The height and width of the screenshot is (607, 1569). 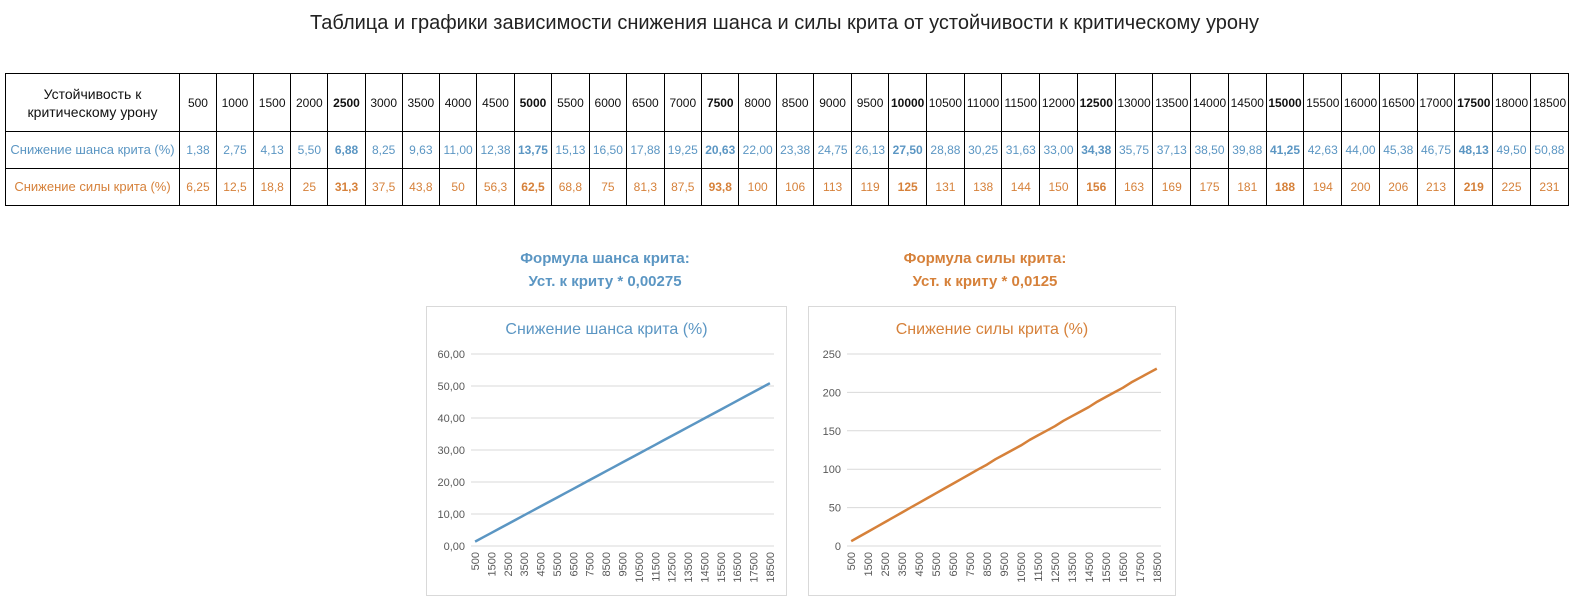 What do you see at coordinates (1021, 187) in the screenshot?
I see `cell-damage-11500: 144` at bounding box center [1021, 187].